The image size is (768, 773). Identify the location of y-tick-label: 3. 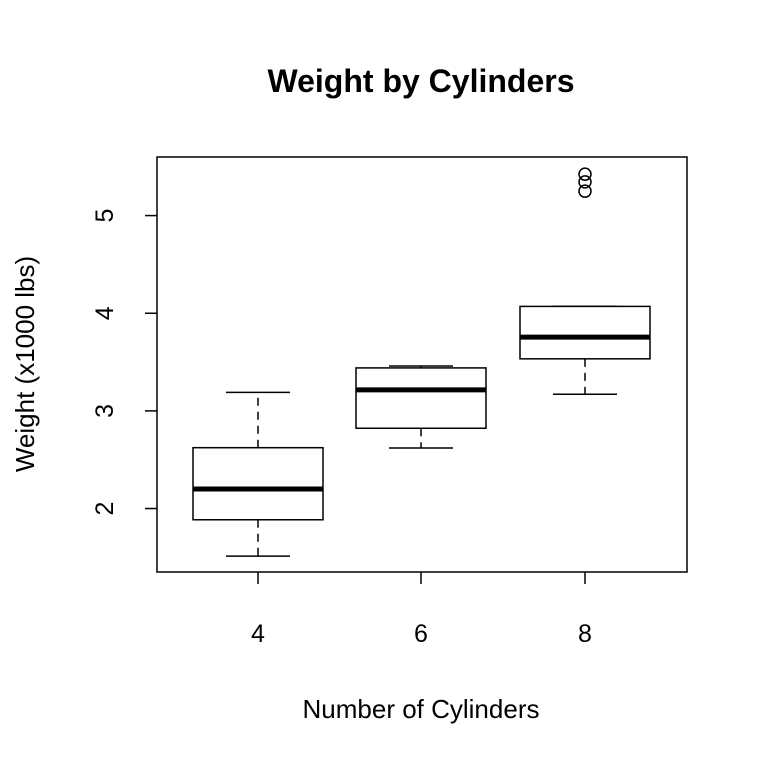
(105, 411).